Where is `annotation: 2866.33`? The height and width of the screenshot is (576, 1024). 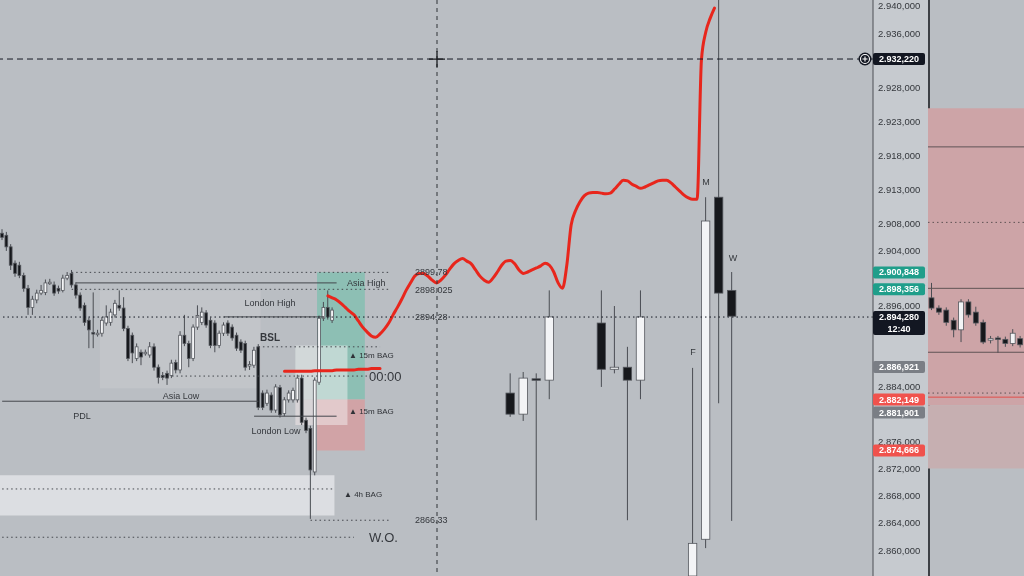
annotation: 2866.33 is located at coordinates (431, 520).